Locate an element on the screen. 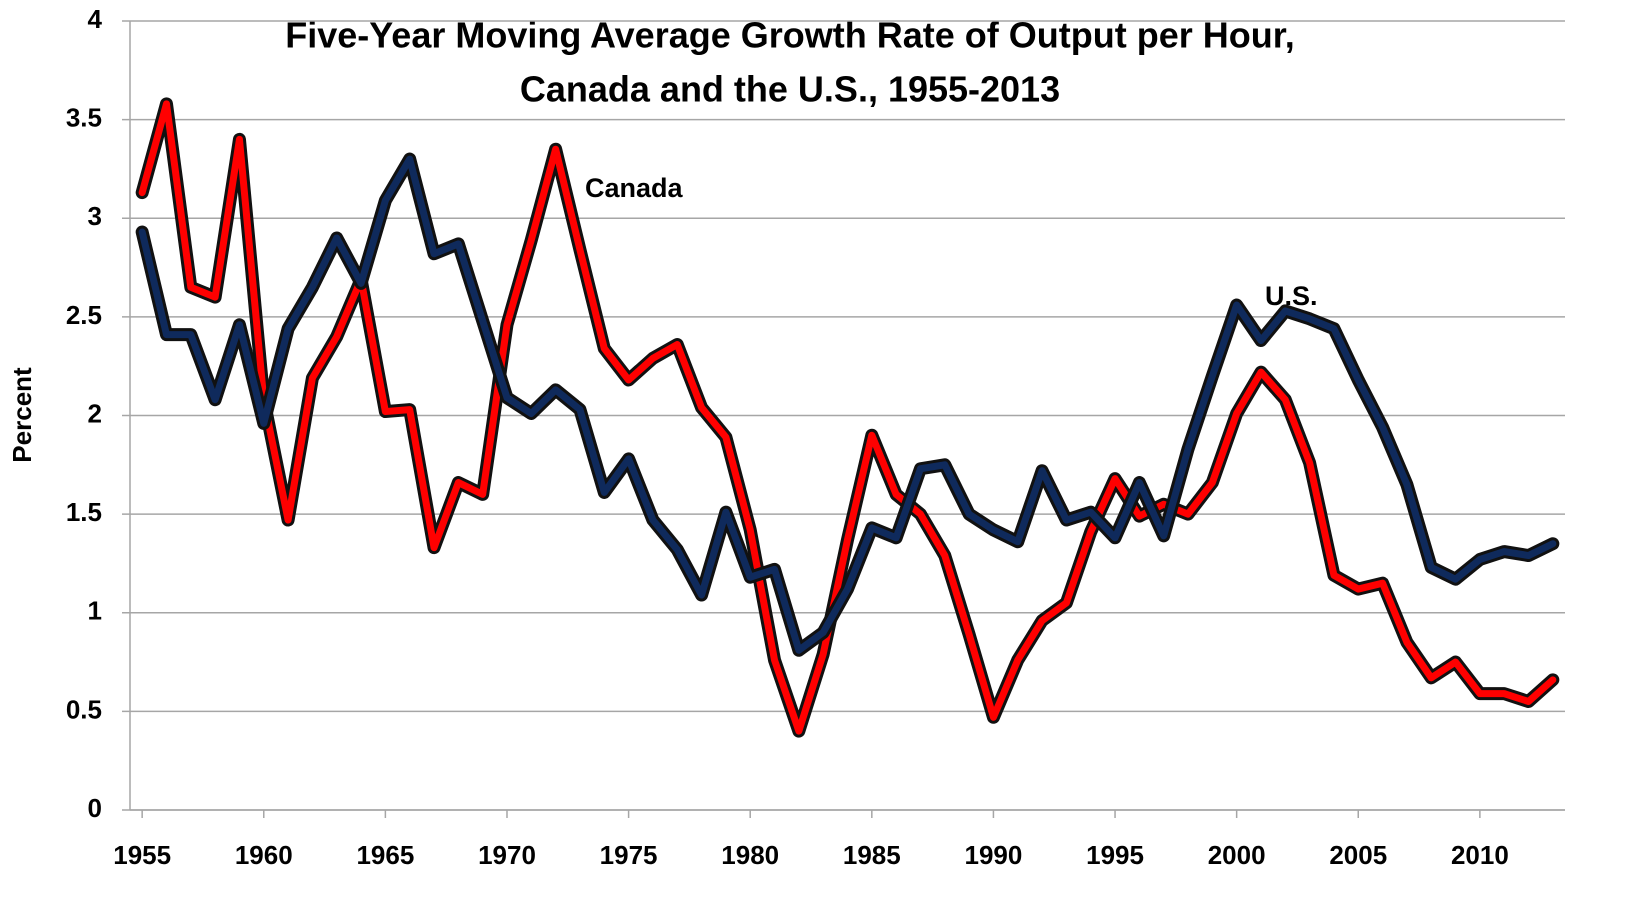 This screenshot has width=1646, height=914. chart-subtitle: Canada and the U.S., 1955-2013 is located at coordinates (790, 89).